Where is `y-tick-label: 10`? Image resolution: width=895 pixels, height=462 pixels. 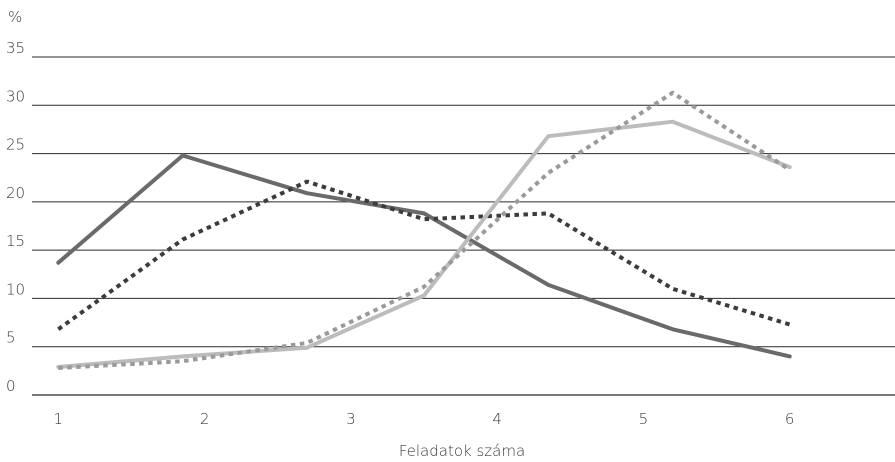
y-tick-label: 10 is located at coordinates (15, 289).